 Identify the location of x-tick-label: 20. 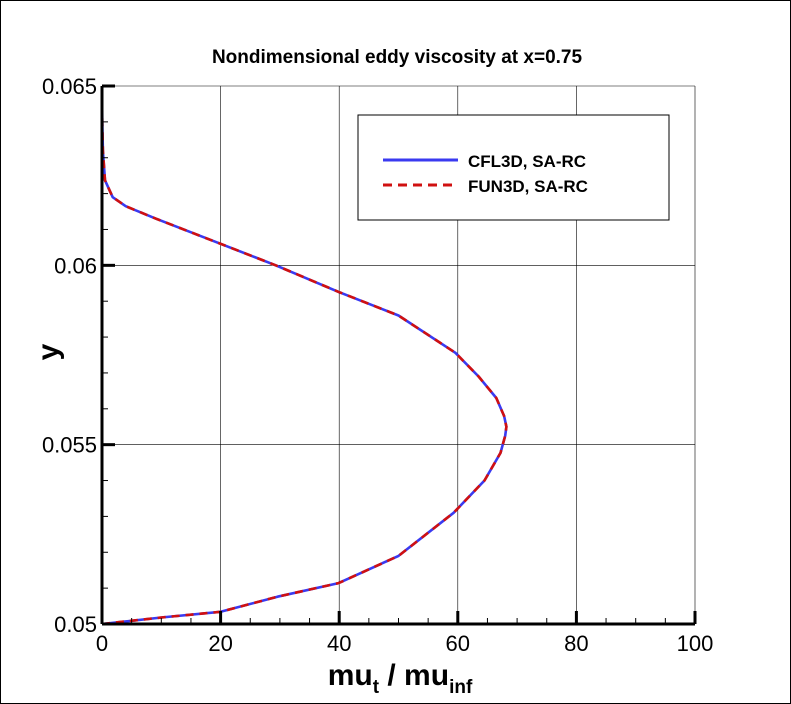
(220, 643).